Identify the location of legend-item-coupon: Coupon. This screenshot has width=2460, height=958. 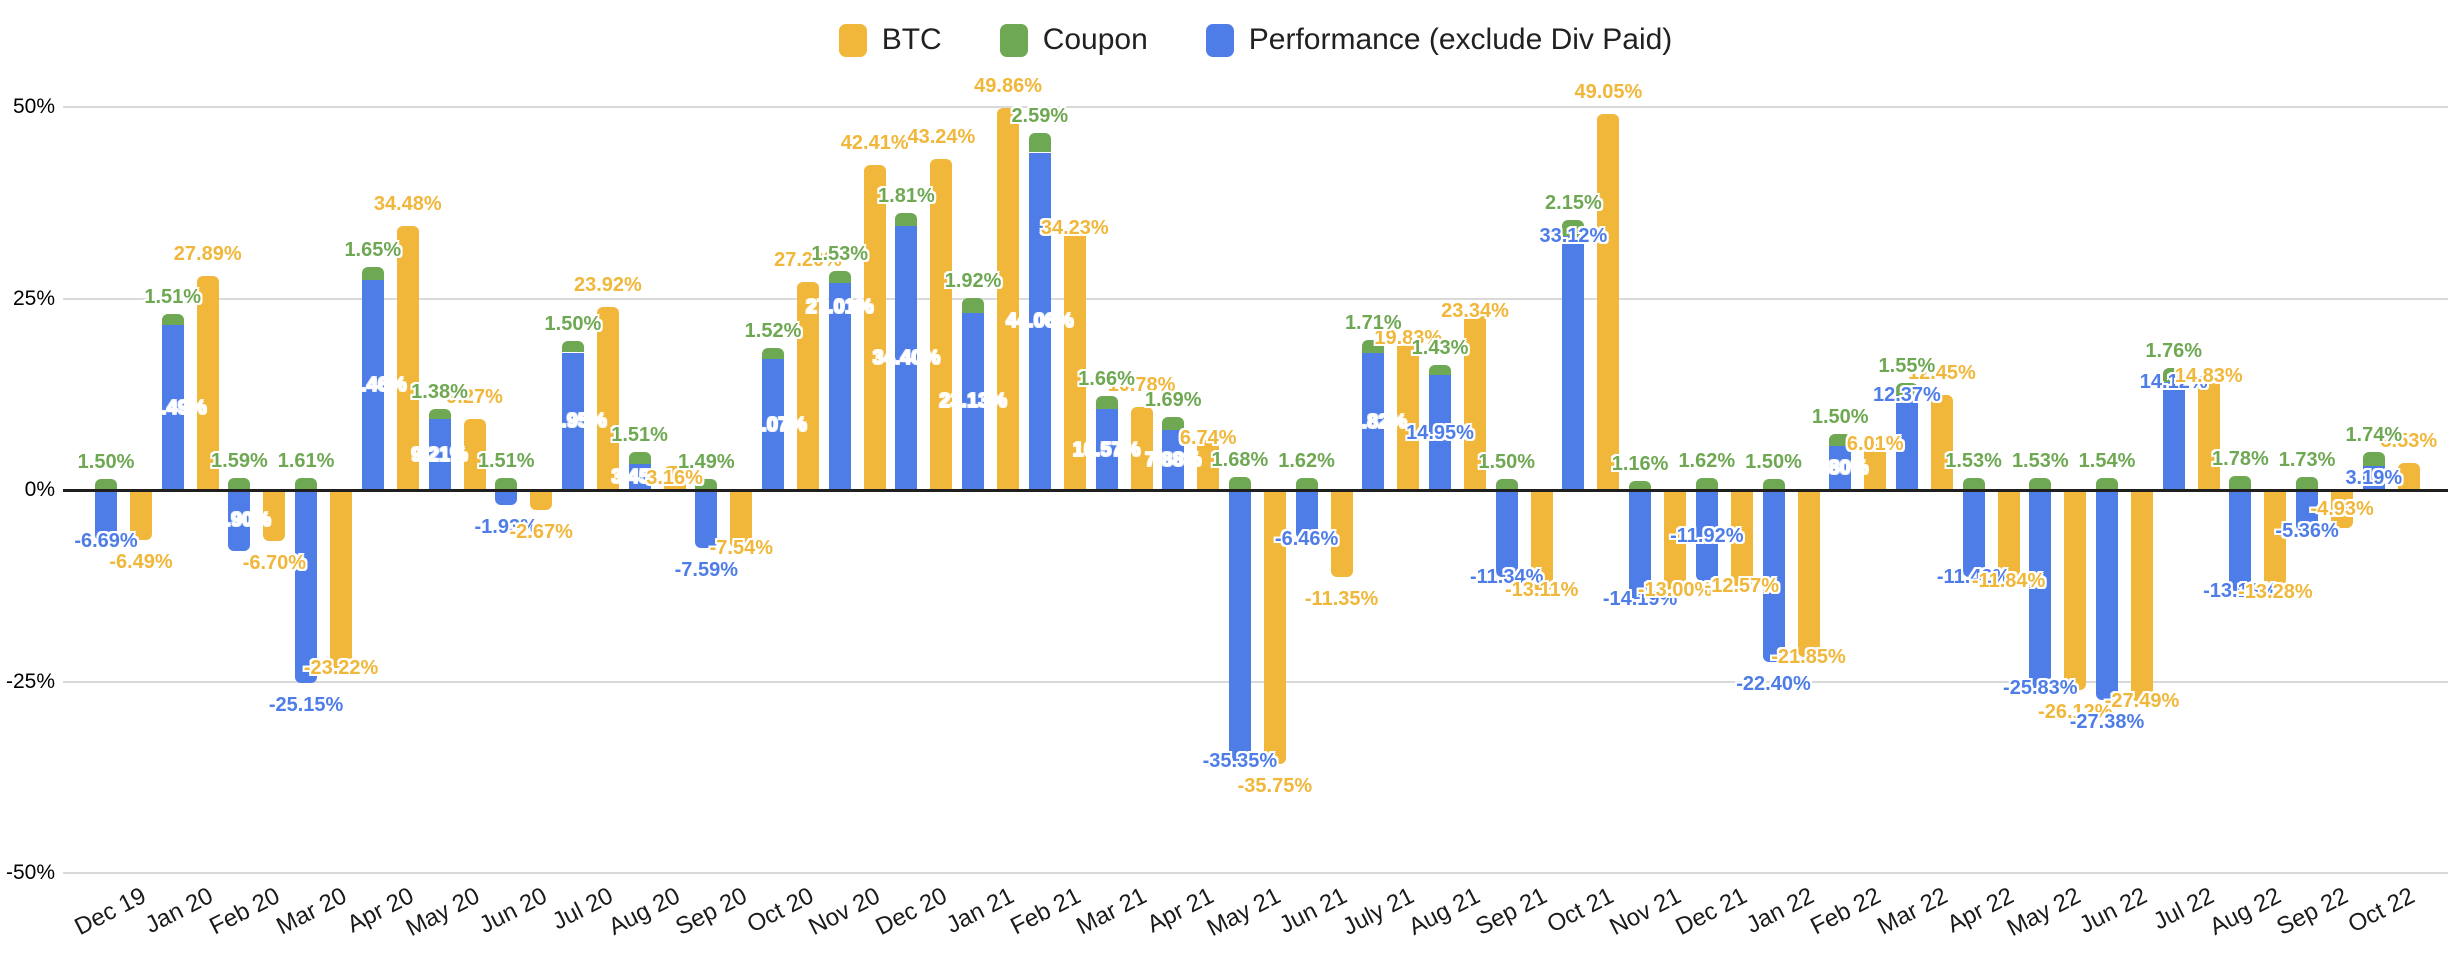
(1073, 40).